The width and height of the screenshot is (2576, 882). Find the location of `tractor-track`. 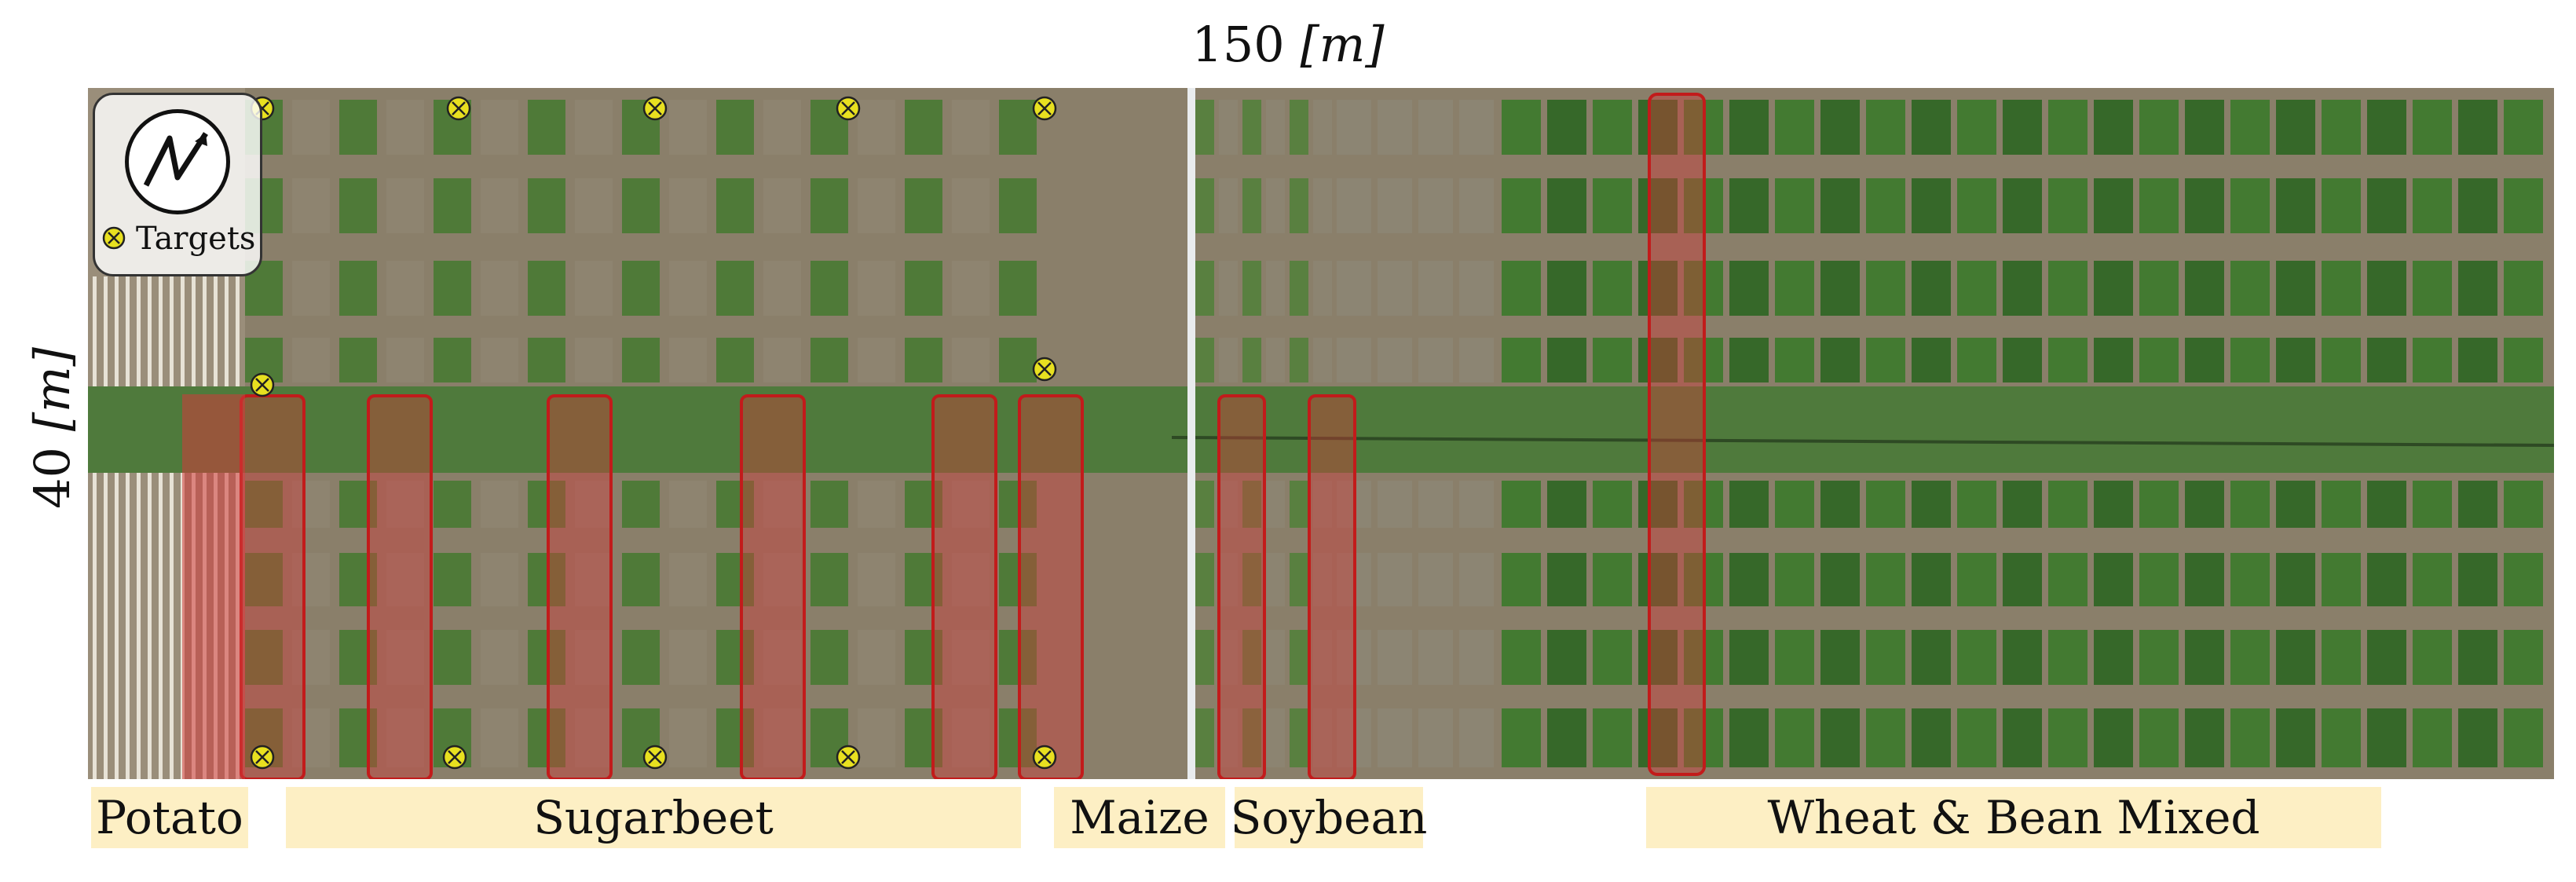

tractor-track is located at coordinates (1863, 442).